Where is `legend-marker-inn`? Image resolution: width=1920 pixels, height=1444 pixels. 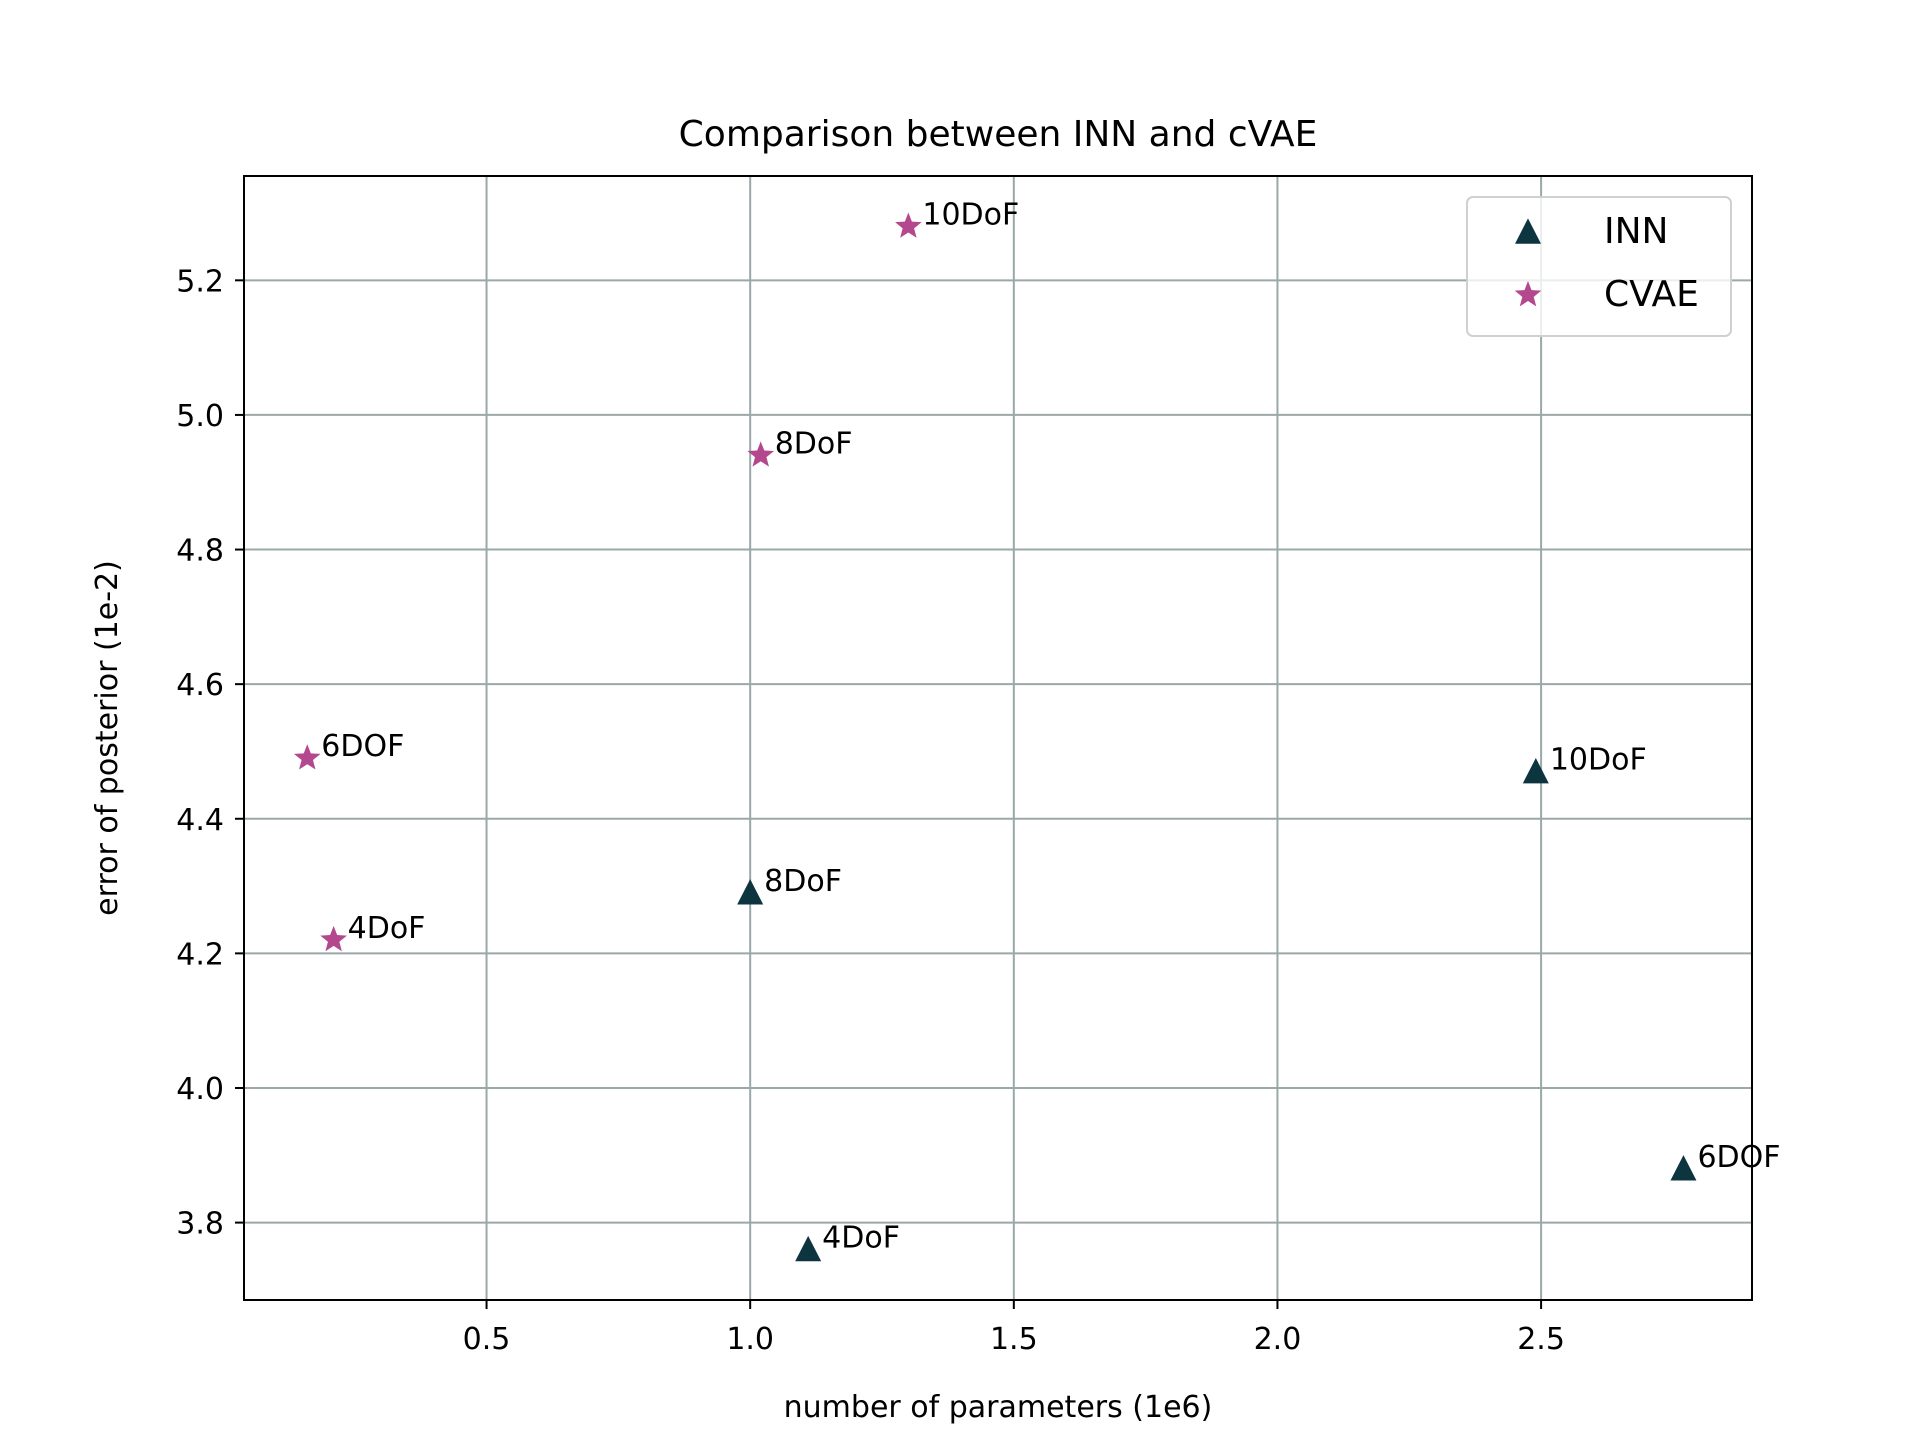
legend-marker-inn is located at coordinates (1528, 231).